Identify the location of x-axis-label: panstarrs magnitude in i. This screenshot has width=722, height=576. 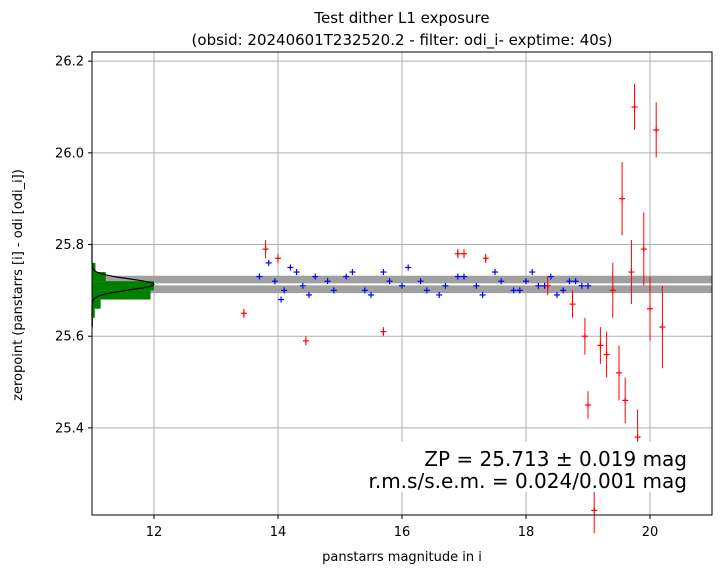
(402, 557).